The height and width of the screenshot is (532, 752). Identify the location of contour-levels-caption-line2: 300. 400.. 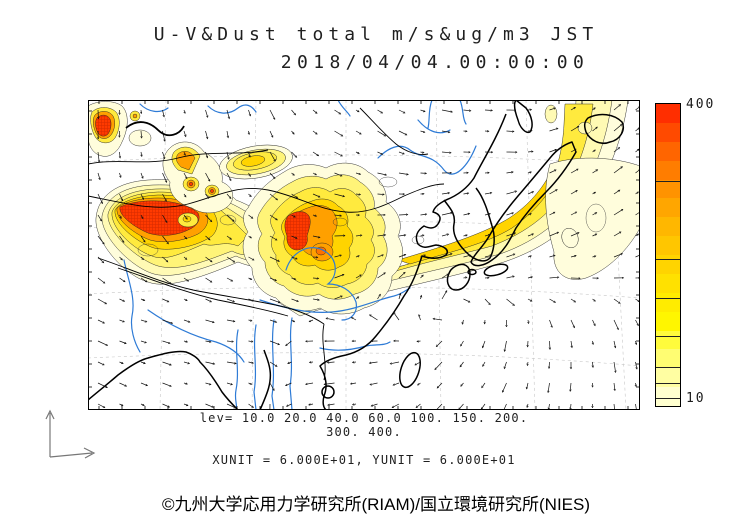
(364, 432).